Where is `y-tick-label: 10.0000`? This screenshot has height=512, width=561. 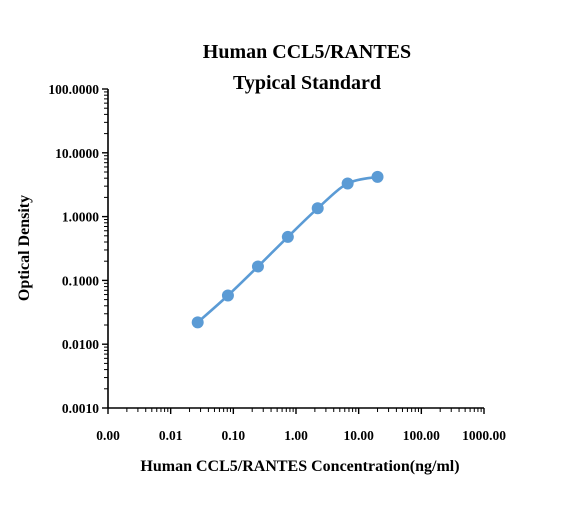
y-tick-label: 10.0000 is located at coordinates (77, 153).